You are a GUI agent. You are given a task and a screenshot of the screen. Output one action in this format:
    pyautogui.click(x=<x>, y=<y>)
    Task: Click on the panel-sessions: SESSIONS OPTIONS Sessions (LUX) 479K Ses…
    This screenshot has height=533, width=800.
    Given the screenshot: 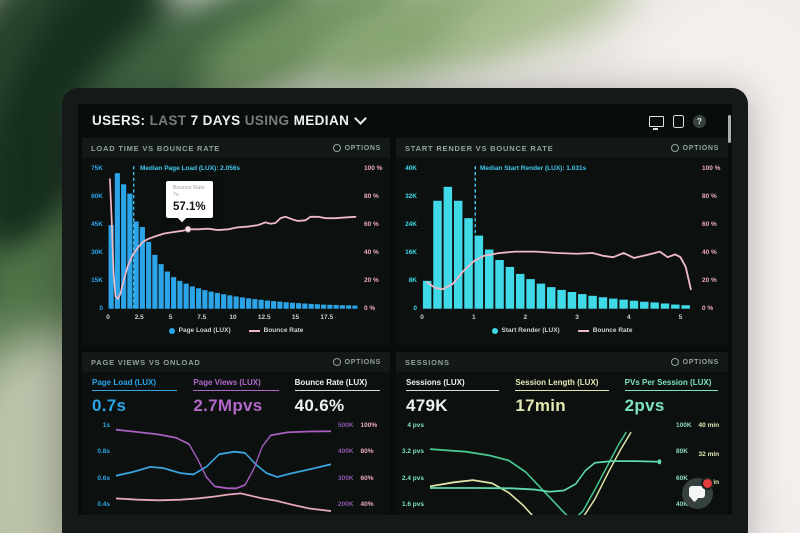 What is the action you would take?
    pyautogui.click(x=562, y=433)
    